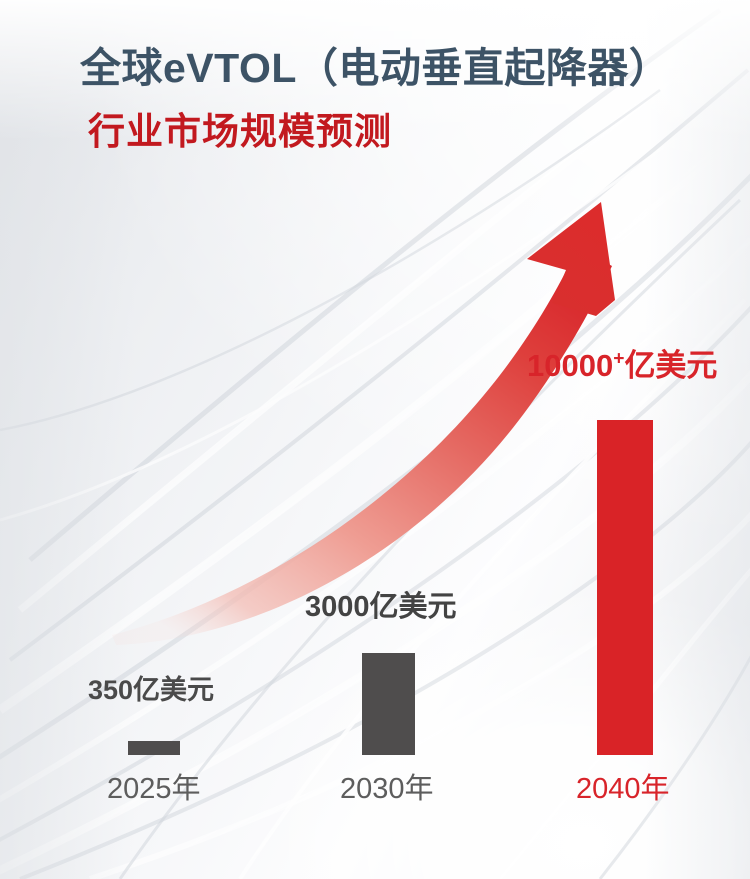  Describe the element at coordinates (623, 789) in the screenshot. I see `axis-label-2040: 2040年` at that location.